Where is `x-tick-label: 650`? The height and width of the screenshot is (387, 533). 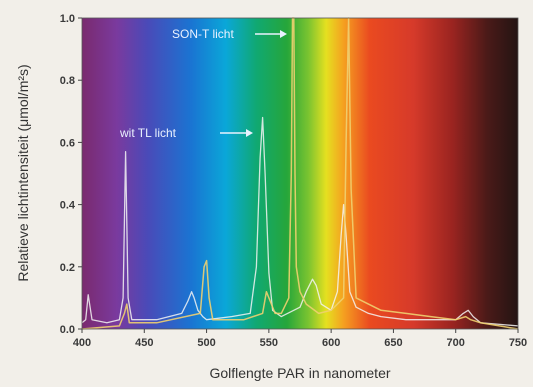 x-tick-label: 650 is located at coordinates (393, 343).